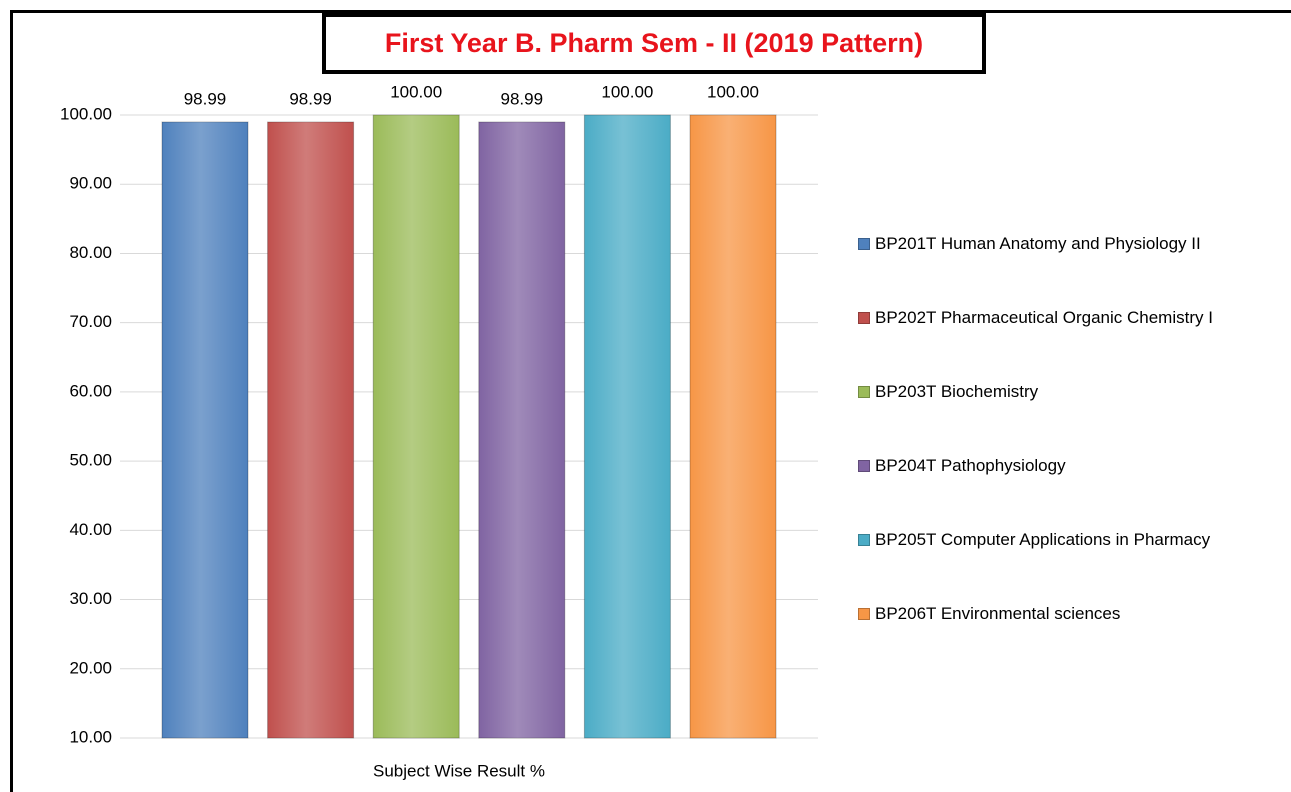  I want to click on legend-label: BP204T Pathophysiology, so click(970, 465).